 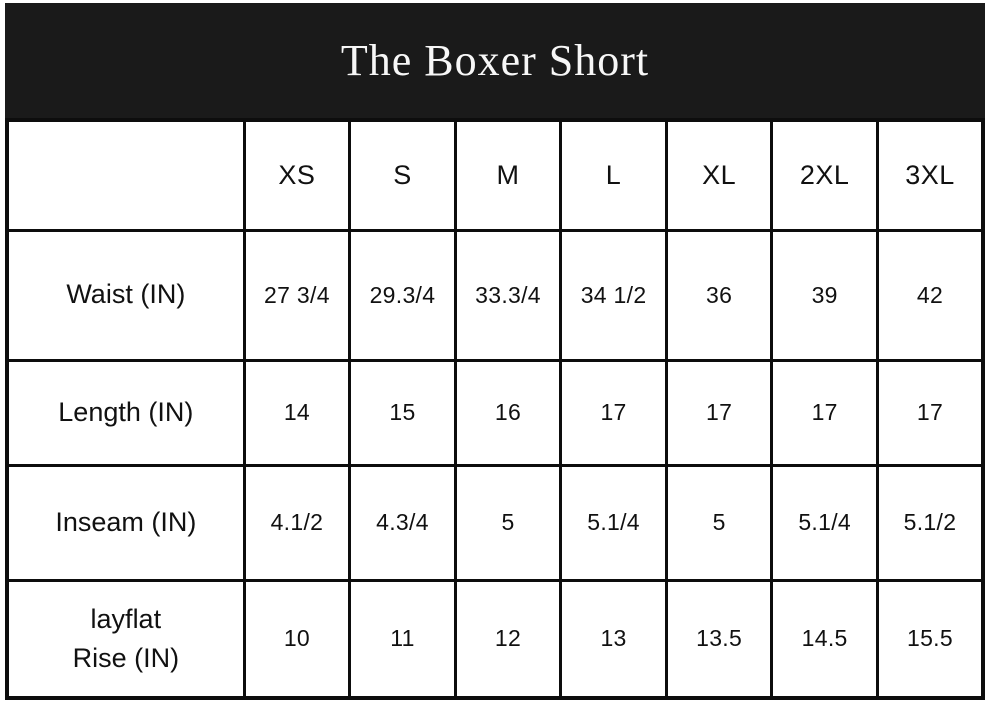 I want to click on waist-value-3xl: 42, so click(x=930, y=295).